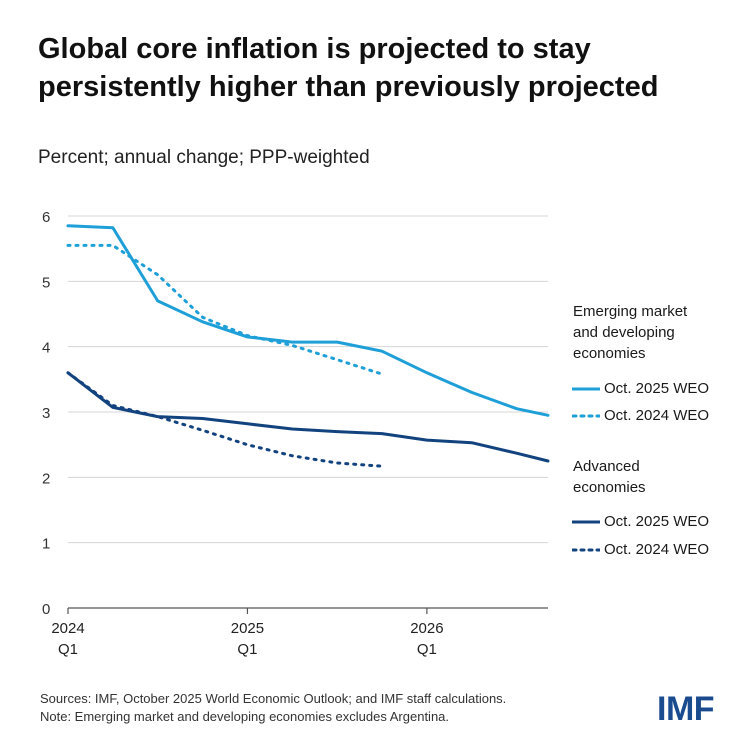 This screenshot has width=750, height=750. Describe the element at coordinates (586, 415) in the screenshot. I see `legend-swatch-emde-dotted` at that location.